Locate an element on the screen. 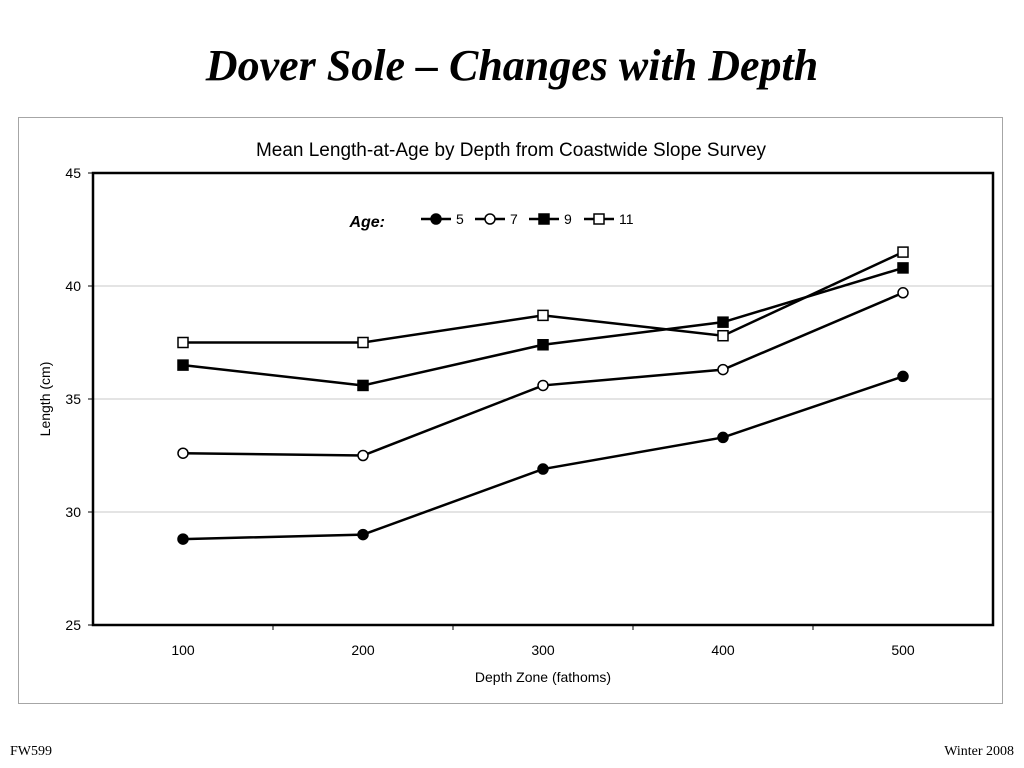 The height and width of the screenshot is (768, 1024). y-axis-label: Length (cm) is located at coordinates (45, 399).